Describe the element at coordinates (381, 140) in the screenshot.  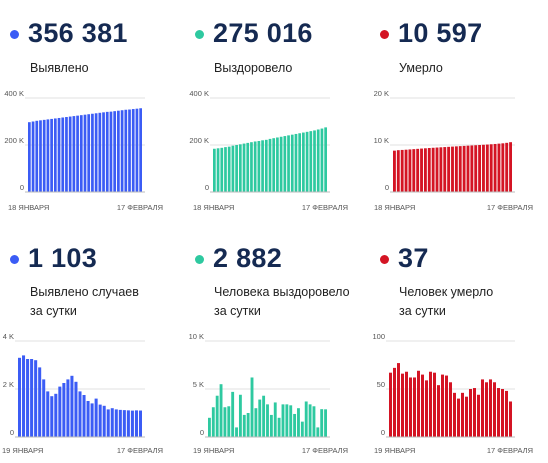
I see `y-tick-label: 10 K` at that location.